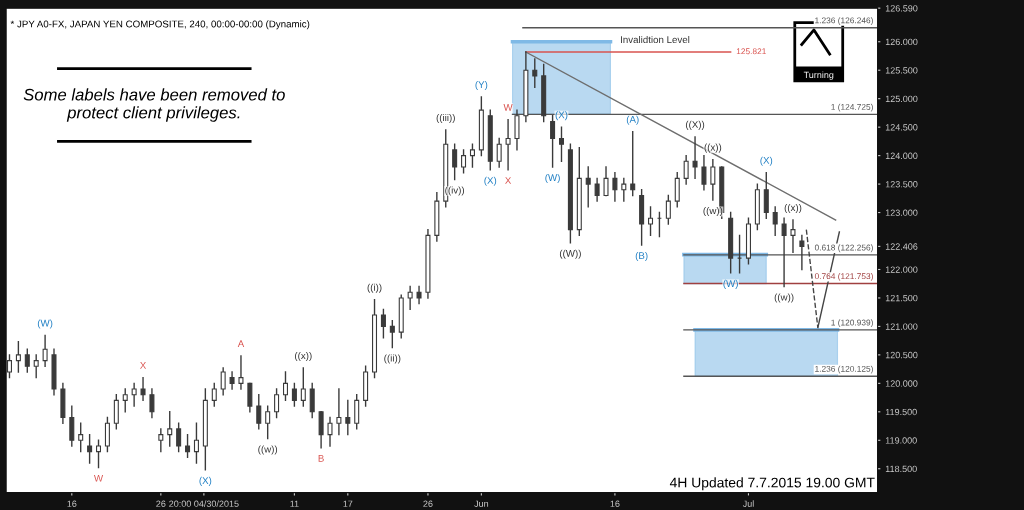 The image size is (1024, 510). I want to click on text: * JPY A0-FX, JAPAN YEN COMPOSITE, 240, 00:00-00:00 (Dynamic), so click(160, 25).